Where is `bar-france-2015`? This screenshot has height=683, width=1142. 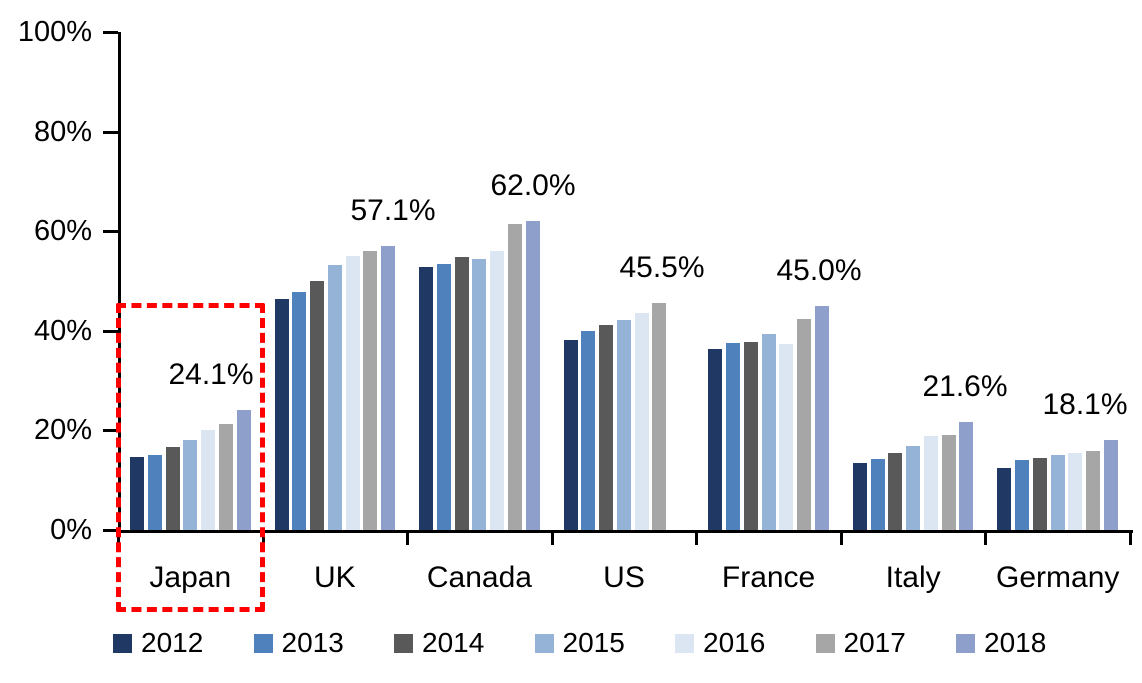 bar-france-2015 is located at coordinates (768, 431).